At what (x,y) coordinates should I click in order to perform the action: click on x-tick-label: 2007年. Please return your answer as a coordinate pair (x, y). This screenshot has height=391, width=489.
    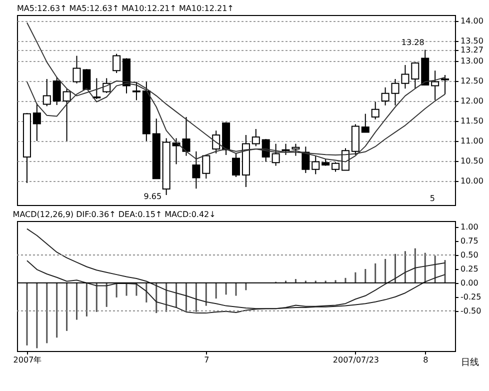
    Looking at the image, I should click on (27, 360).